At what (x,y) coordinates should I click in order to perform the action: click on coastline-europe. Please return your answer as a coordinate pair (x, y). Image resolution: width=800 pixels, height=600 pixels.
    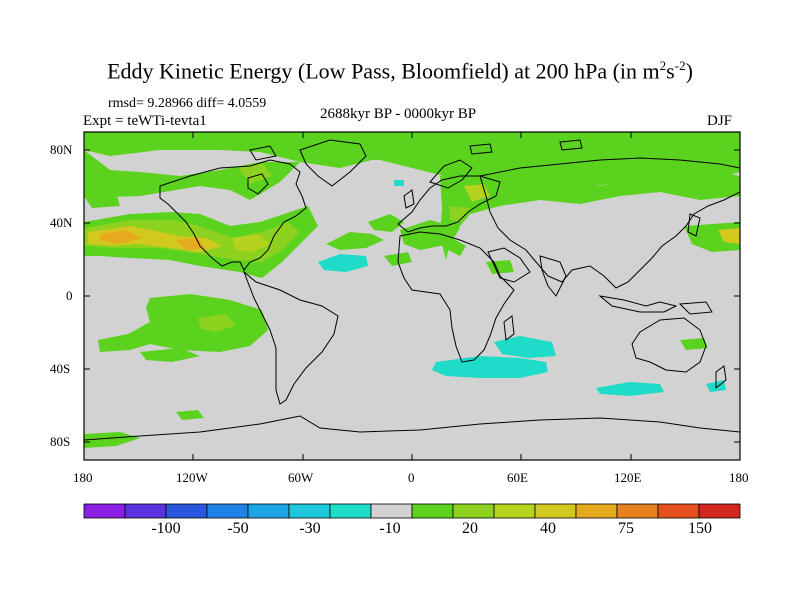
    Looking at the image, I should click on (449, 204).